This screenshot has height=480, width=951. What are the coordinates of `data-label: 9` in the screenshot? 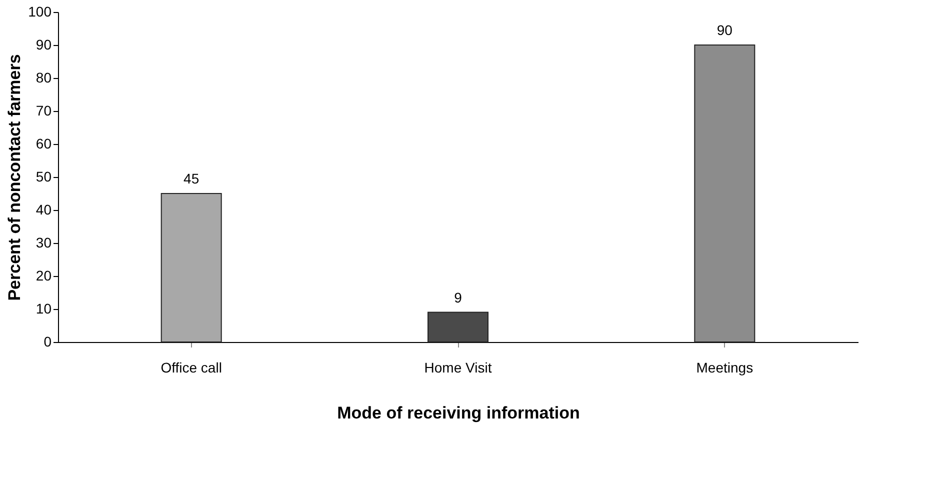 It's located at (458, 297).